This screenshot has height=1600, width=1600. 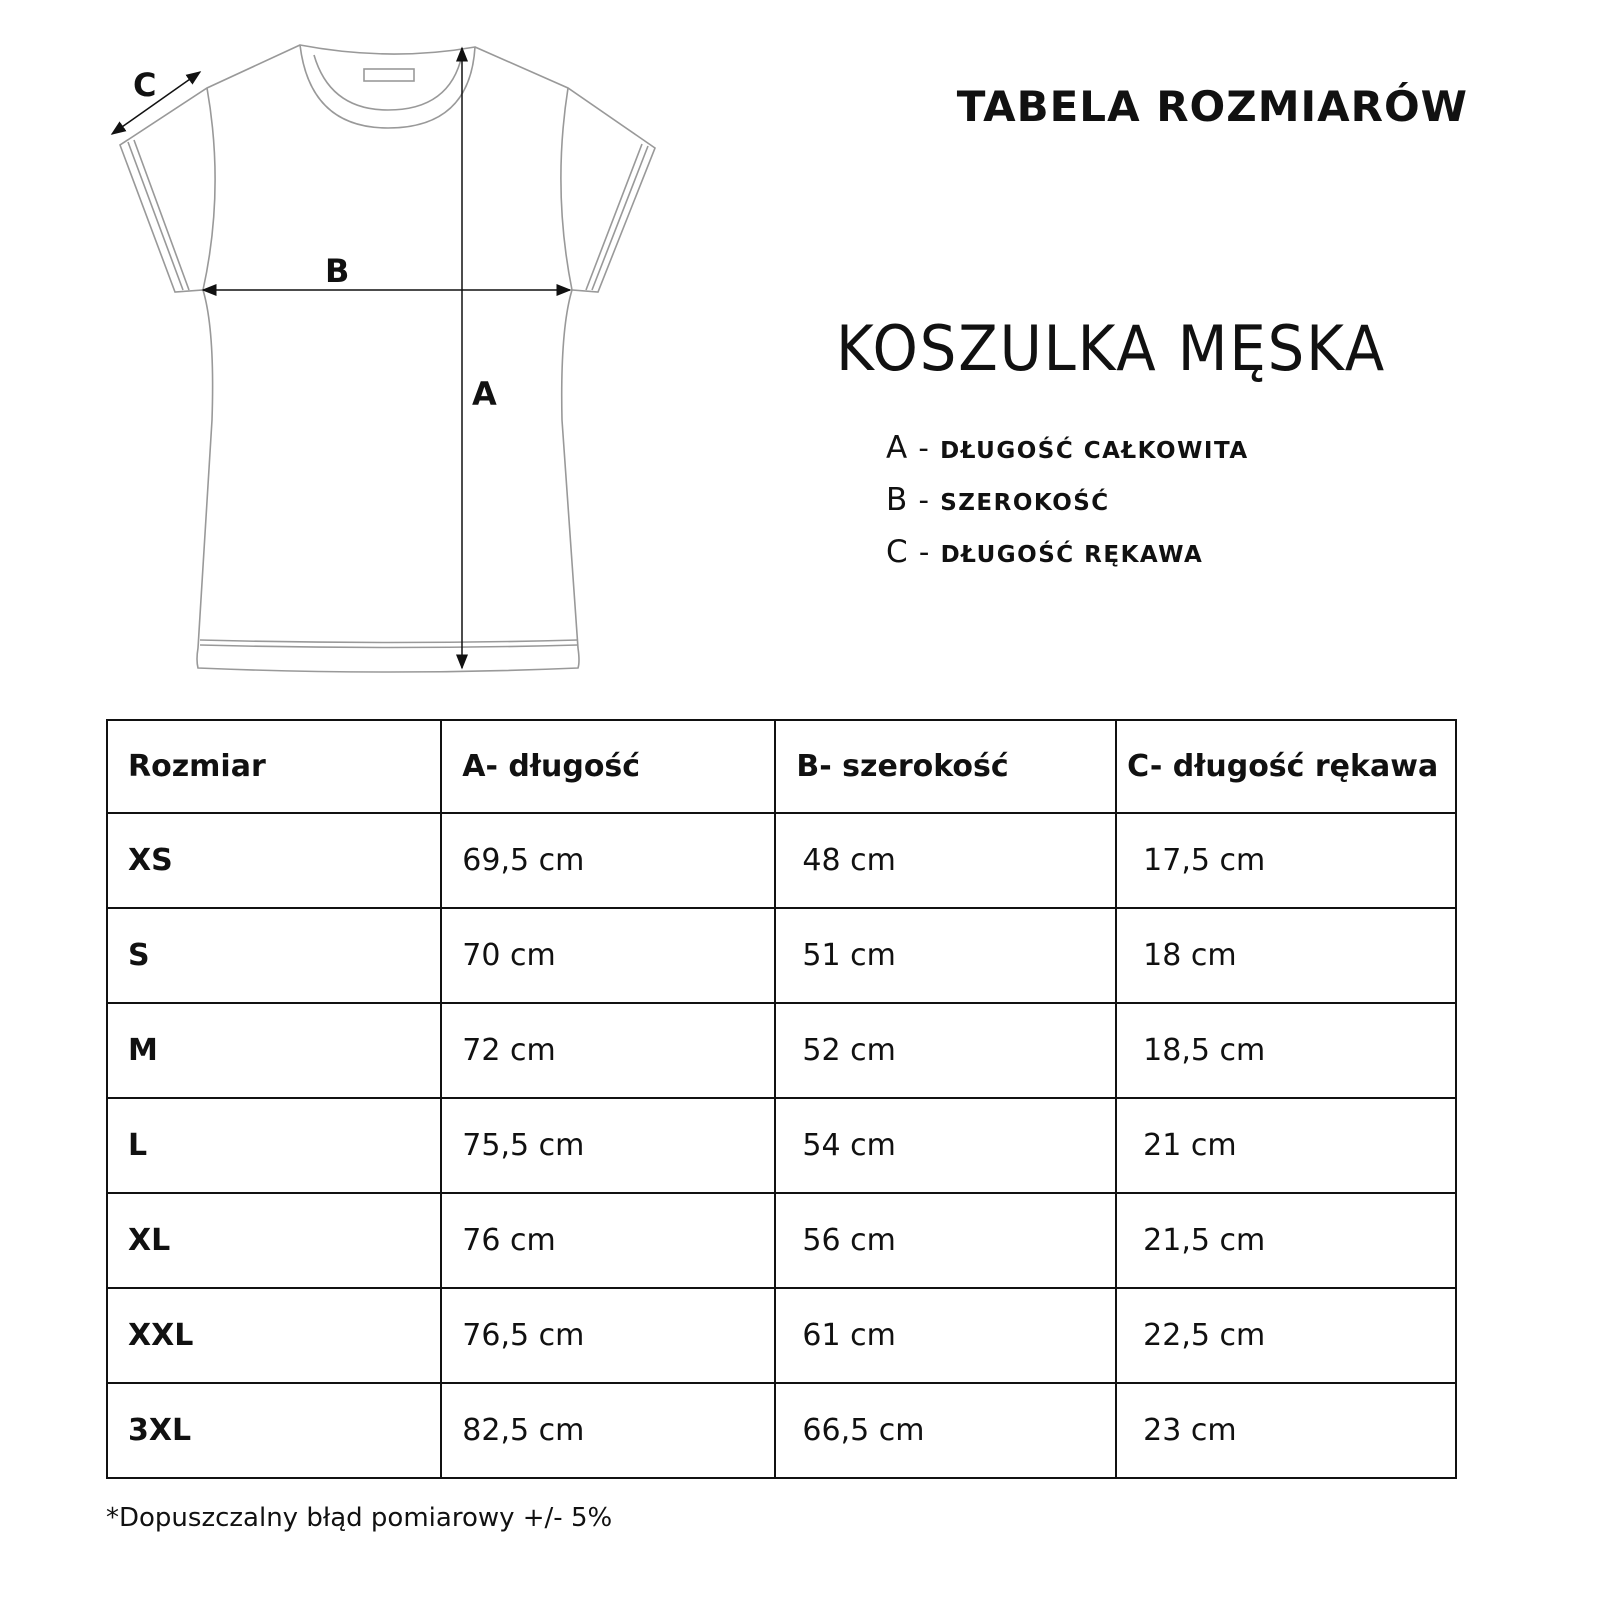 What do you see at coordinates (1094, 451) in the screenshot?
I see `legend-text: DŁUGOŚĆ CAŁKOWITA` at bounding box center [1094, 451].